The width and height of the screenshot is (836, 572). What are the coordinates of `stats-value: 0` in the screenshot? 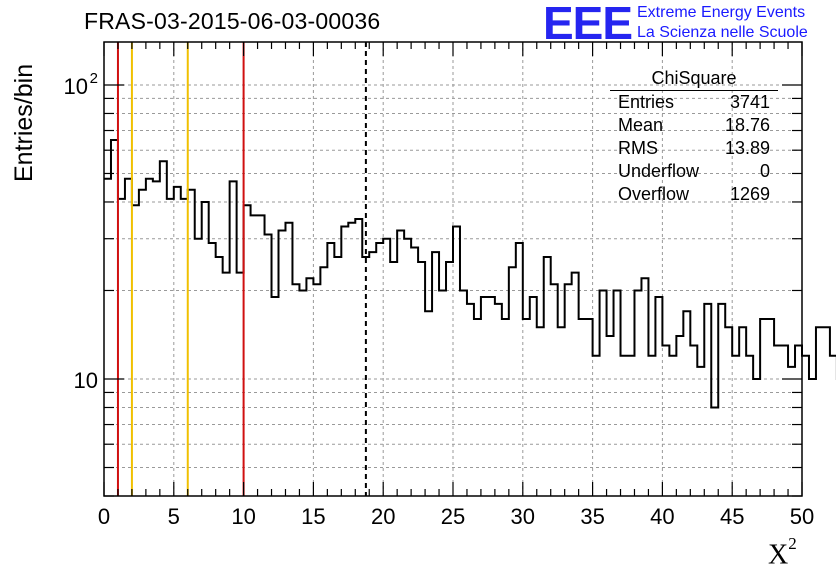 It's located at (764, 171).